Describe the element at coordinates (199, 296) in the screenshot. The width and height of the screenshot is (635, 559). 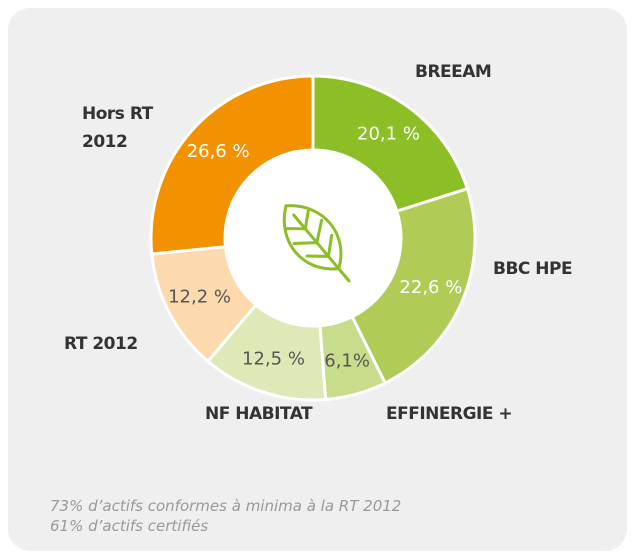
I see `value-label: 12,2 %` at that location.